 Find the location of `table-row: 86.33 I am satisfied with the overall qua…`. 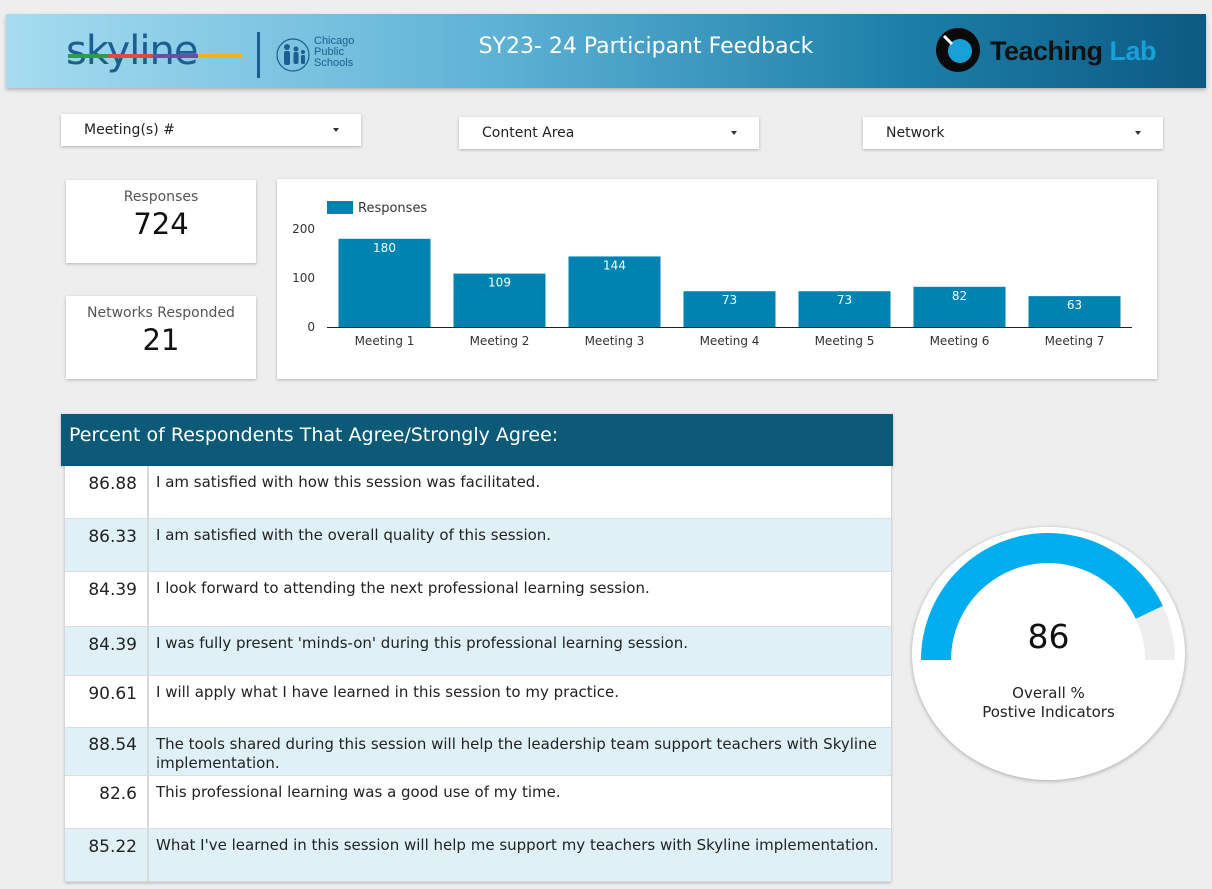

table-row: 86.33 I am satisfied with the overall qua… is located at coordinates (478, 545).